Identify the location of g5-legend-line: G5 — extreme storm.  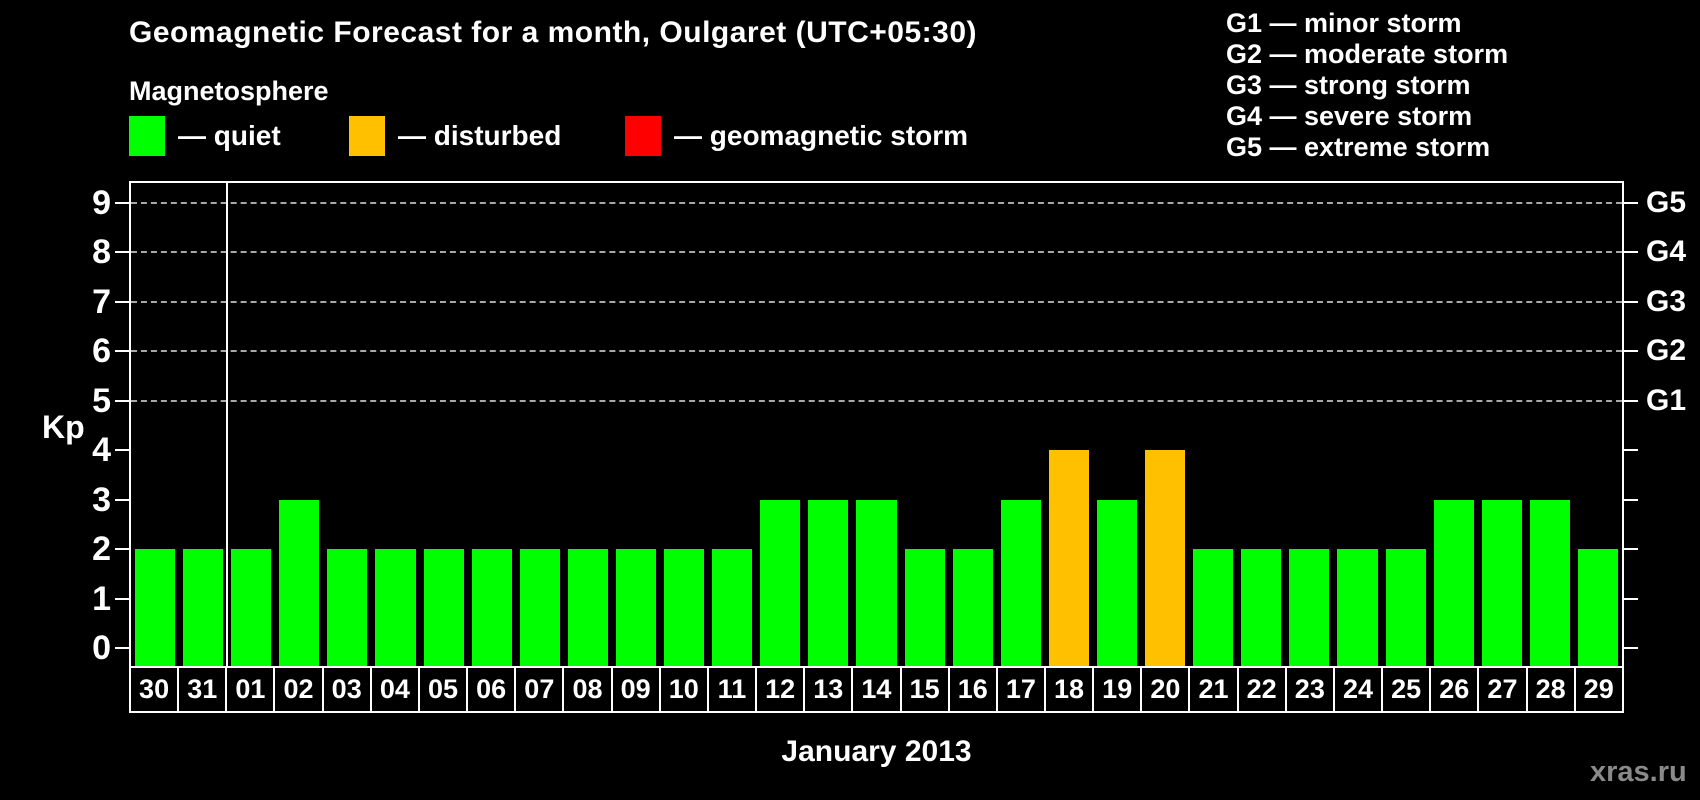
(1358, 147).